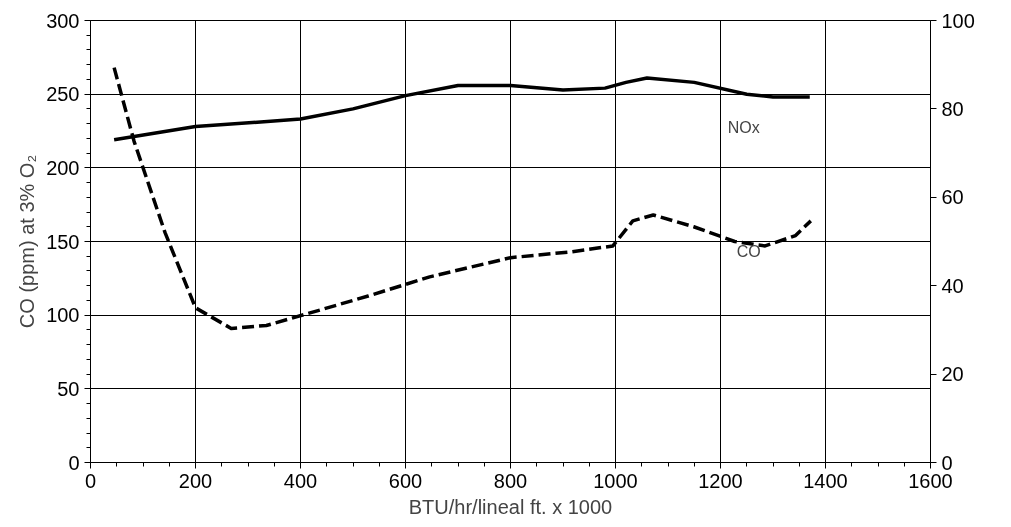 This screenshot has width=1011, height=527. Describe the element at coordinates (952, 374) in the screenshot. I see `y2-tick-label: 20` at that location.